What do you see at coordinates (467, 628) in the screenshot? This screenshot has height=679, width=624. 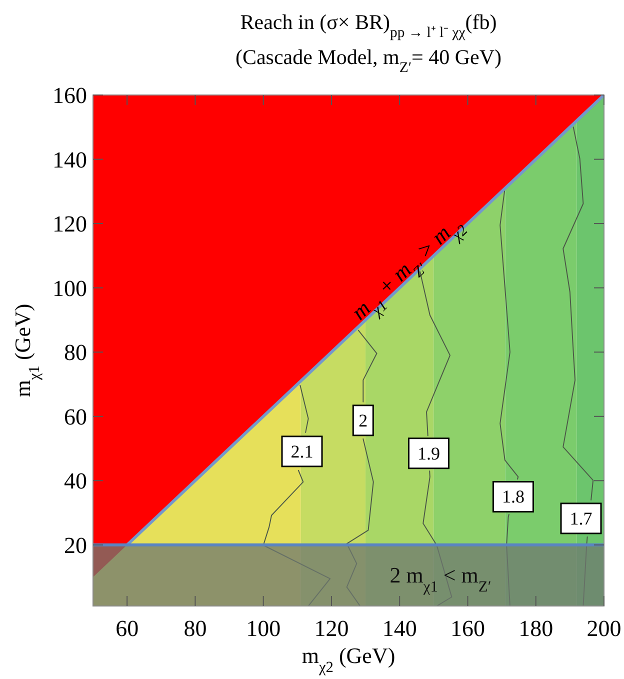 I see `x-tick-label: 160` at bounding box center [467, 628].